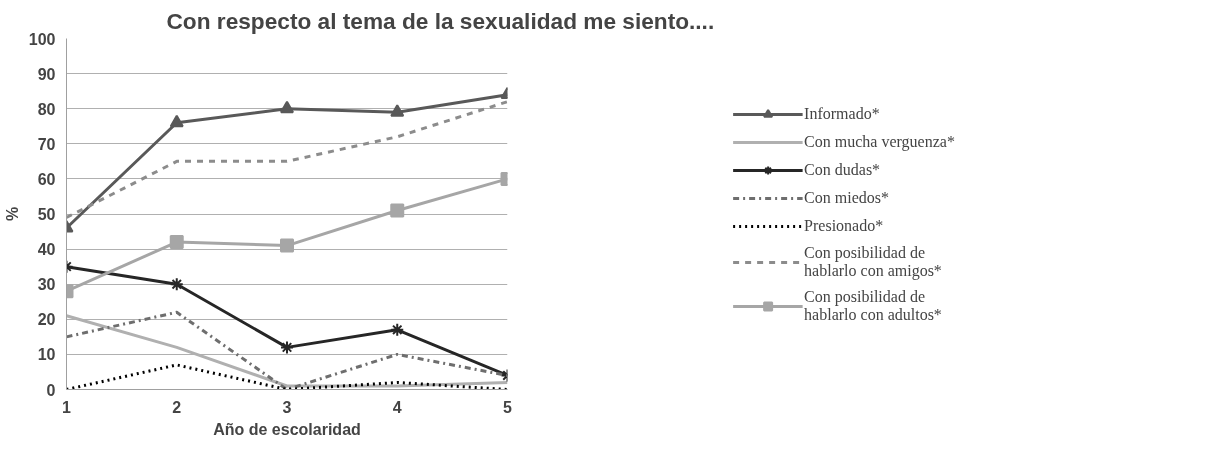  I want to click on legend-label: Con mucha verguenza*, so click(879, 141).